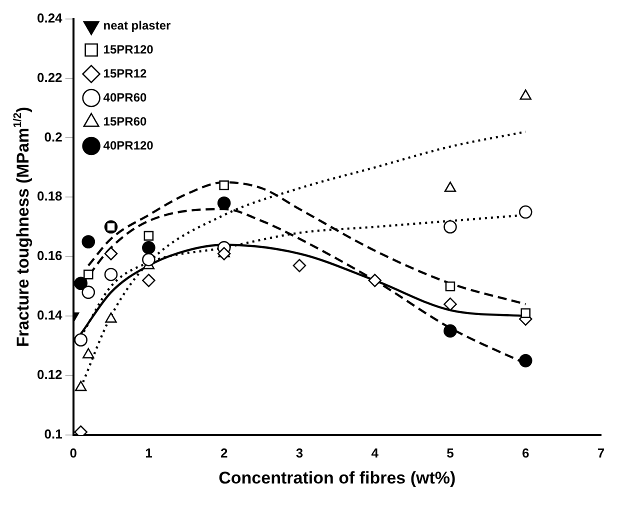 The image size is (621, 505). I want to click on legend-label: 15PR12, so click(125, 73).